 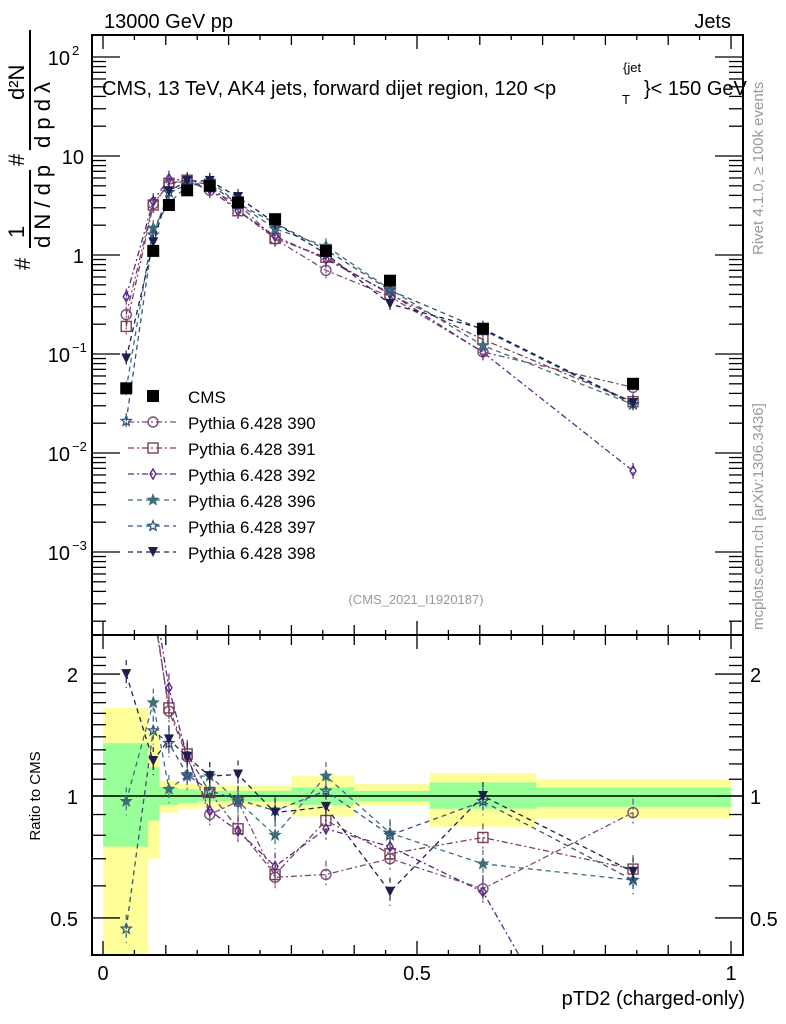 What do you see at coordinates (186, 397) in the screenshot?
I see `legend-item: CMS` at bounding box center [186, 397].